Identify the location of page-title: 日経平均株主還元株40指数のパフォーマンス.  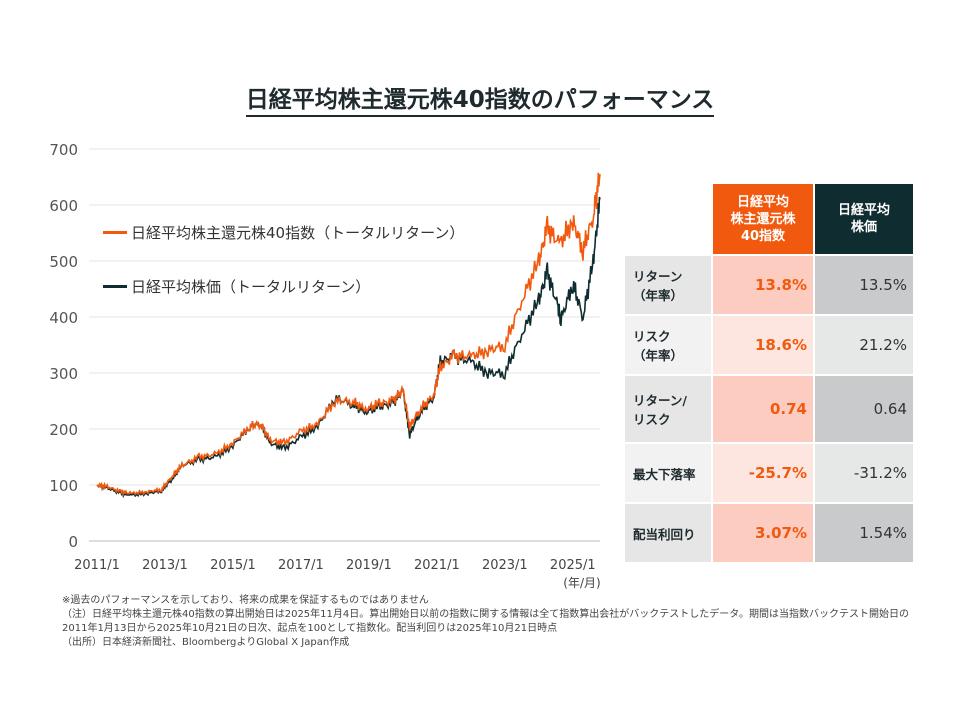
(480, 98).